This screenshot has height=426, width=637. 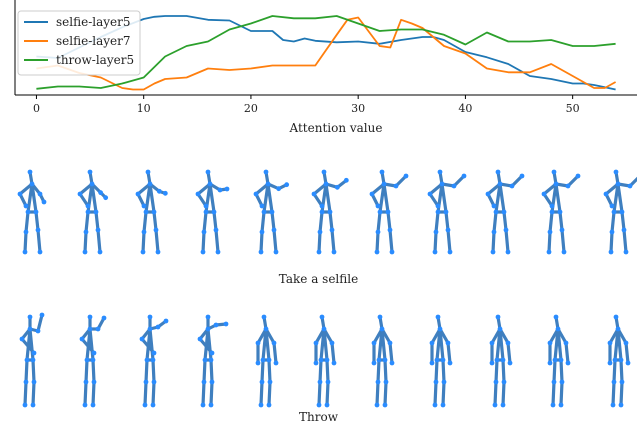 I want to click on x-tick-label: 0, so click(x=36, y=108).